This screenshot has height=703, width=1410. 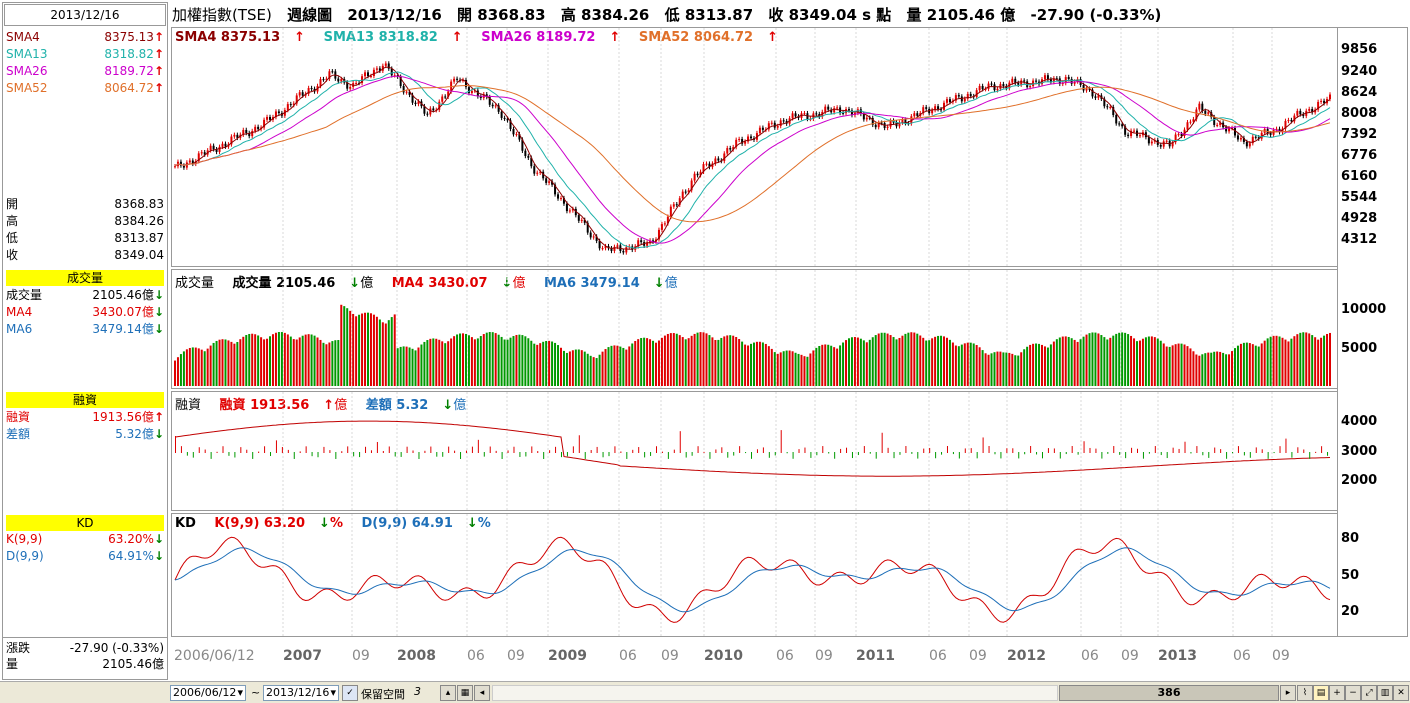 I want to click on kd-legend: KD K(9,9) 63.20 ↓% D(9,9) 64.91 ↓%, so click(x=340, y=523).